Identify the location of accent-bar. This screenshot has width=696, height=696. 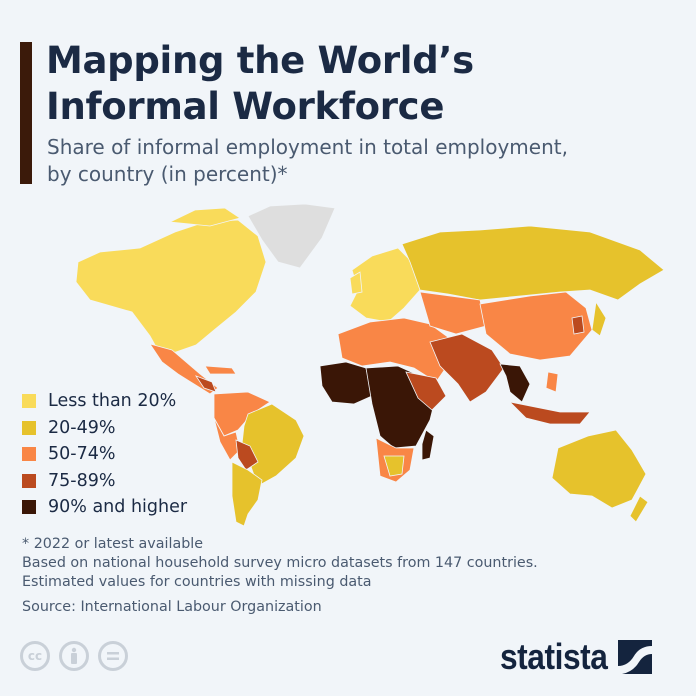
(26, 113).